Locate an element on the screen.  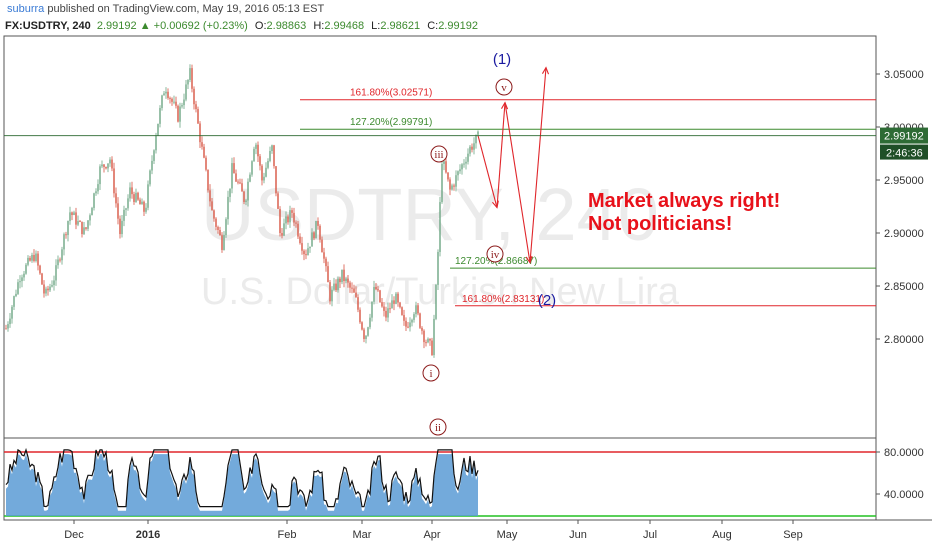
annotation-line-1: Market always right! is located at coordinates (684, 201).